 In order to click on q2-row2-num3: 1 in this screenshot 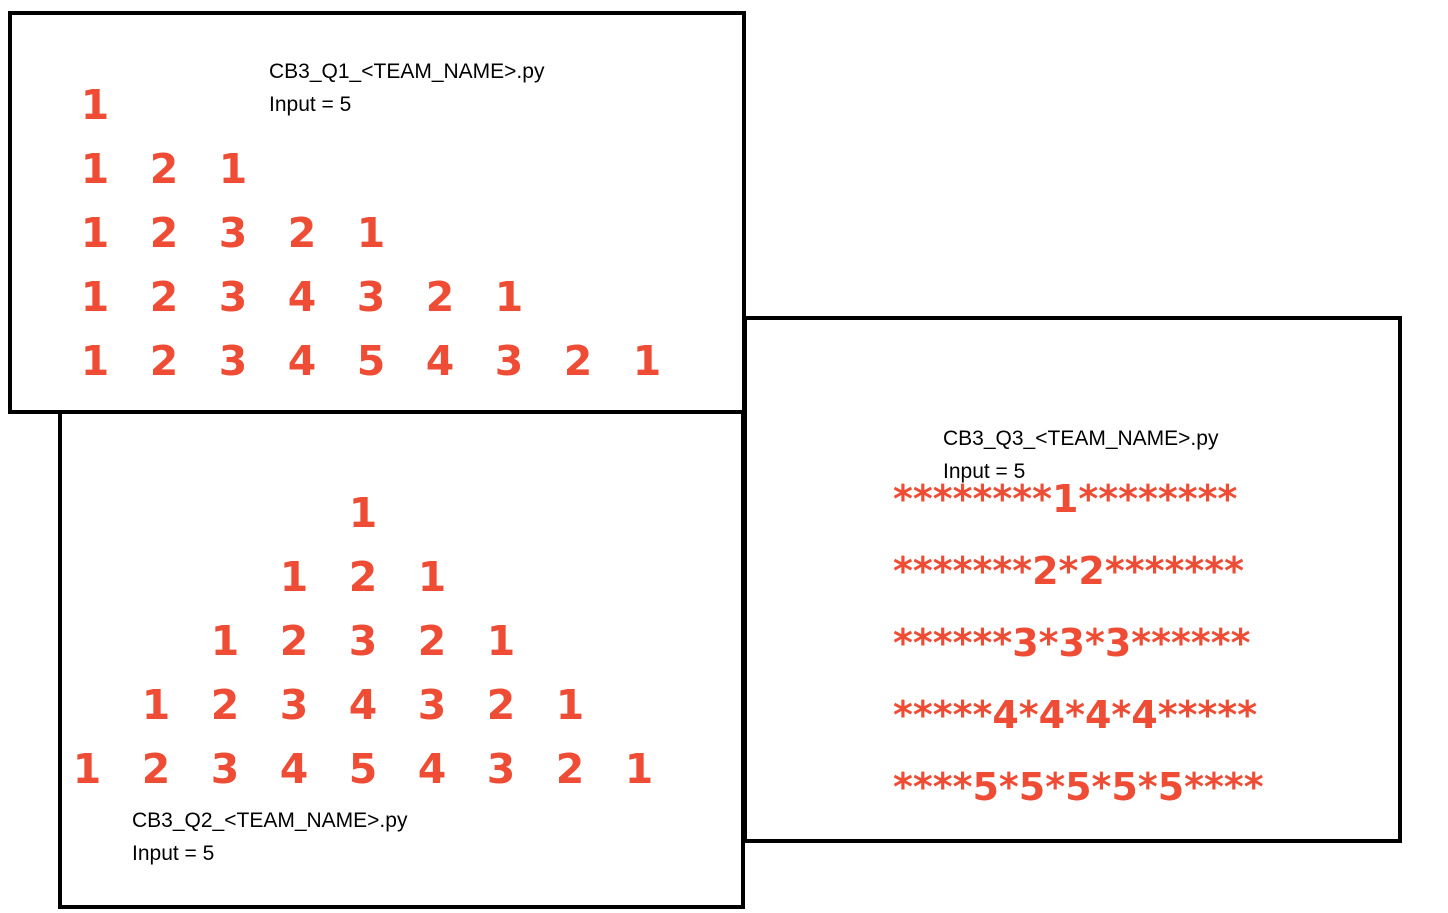, I will do `click(432, 577)`.